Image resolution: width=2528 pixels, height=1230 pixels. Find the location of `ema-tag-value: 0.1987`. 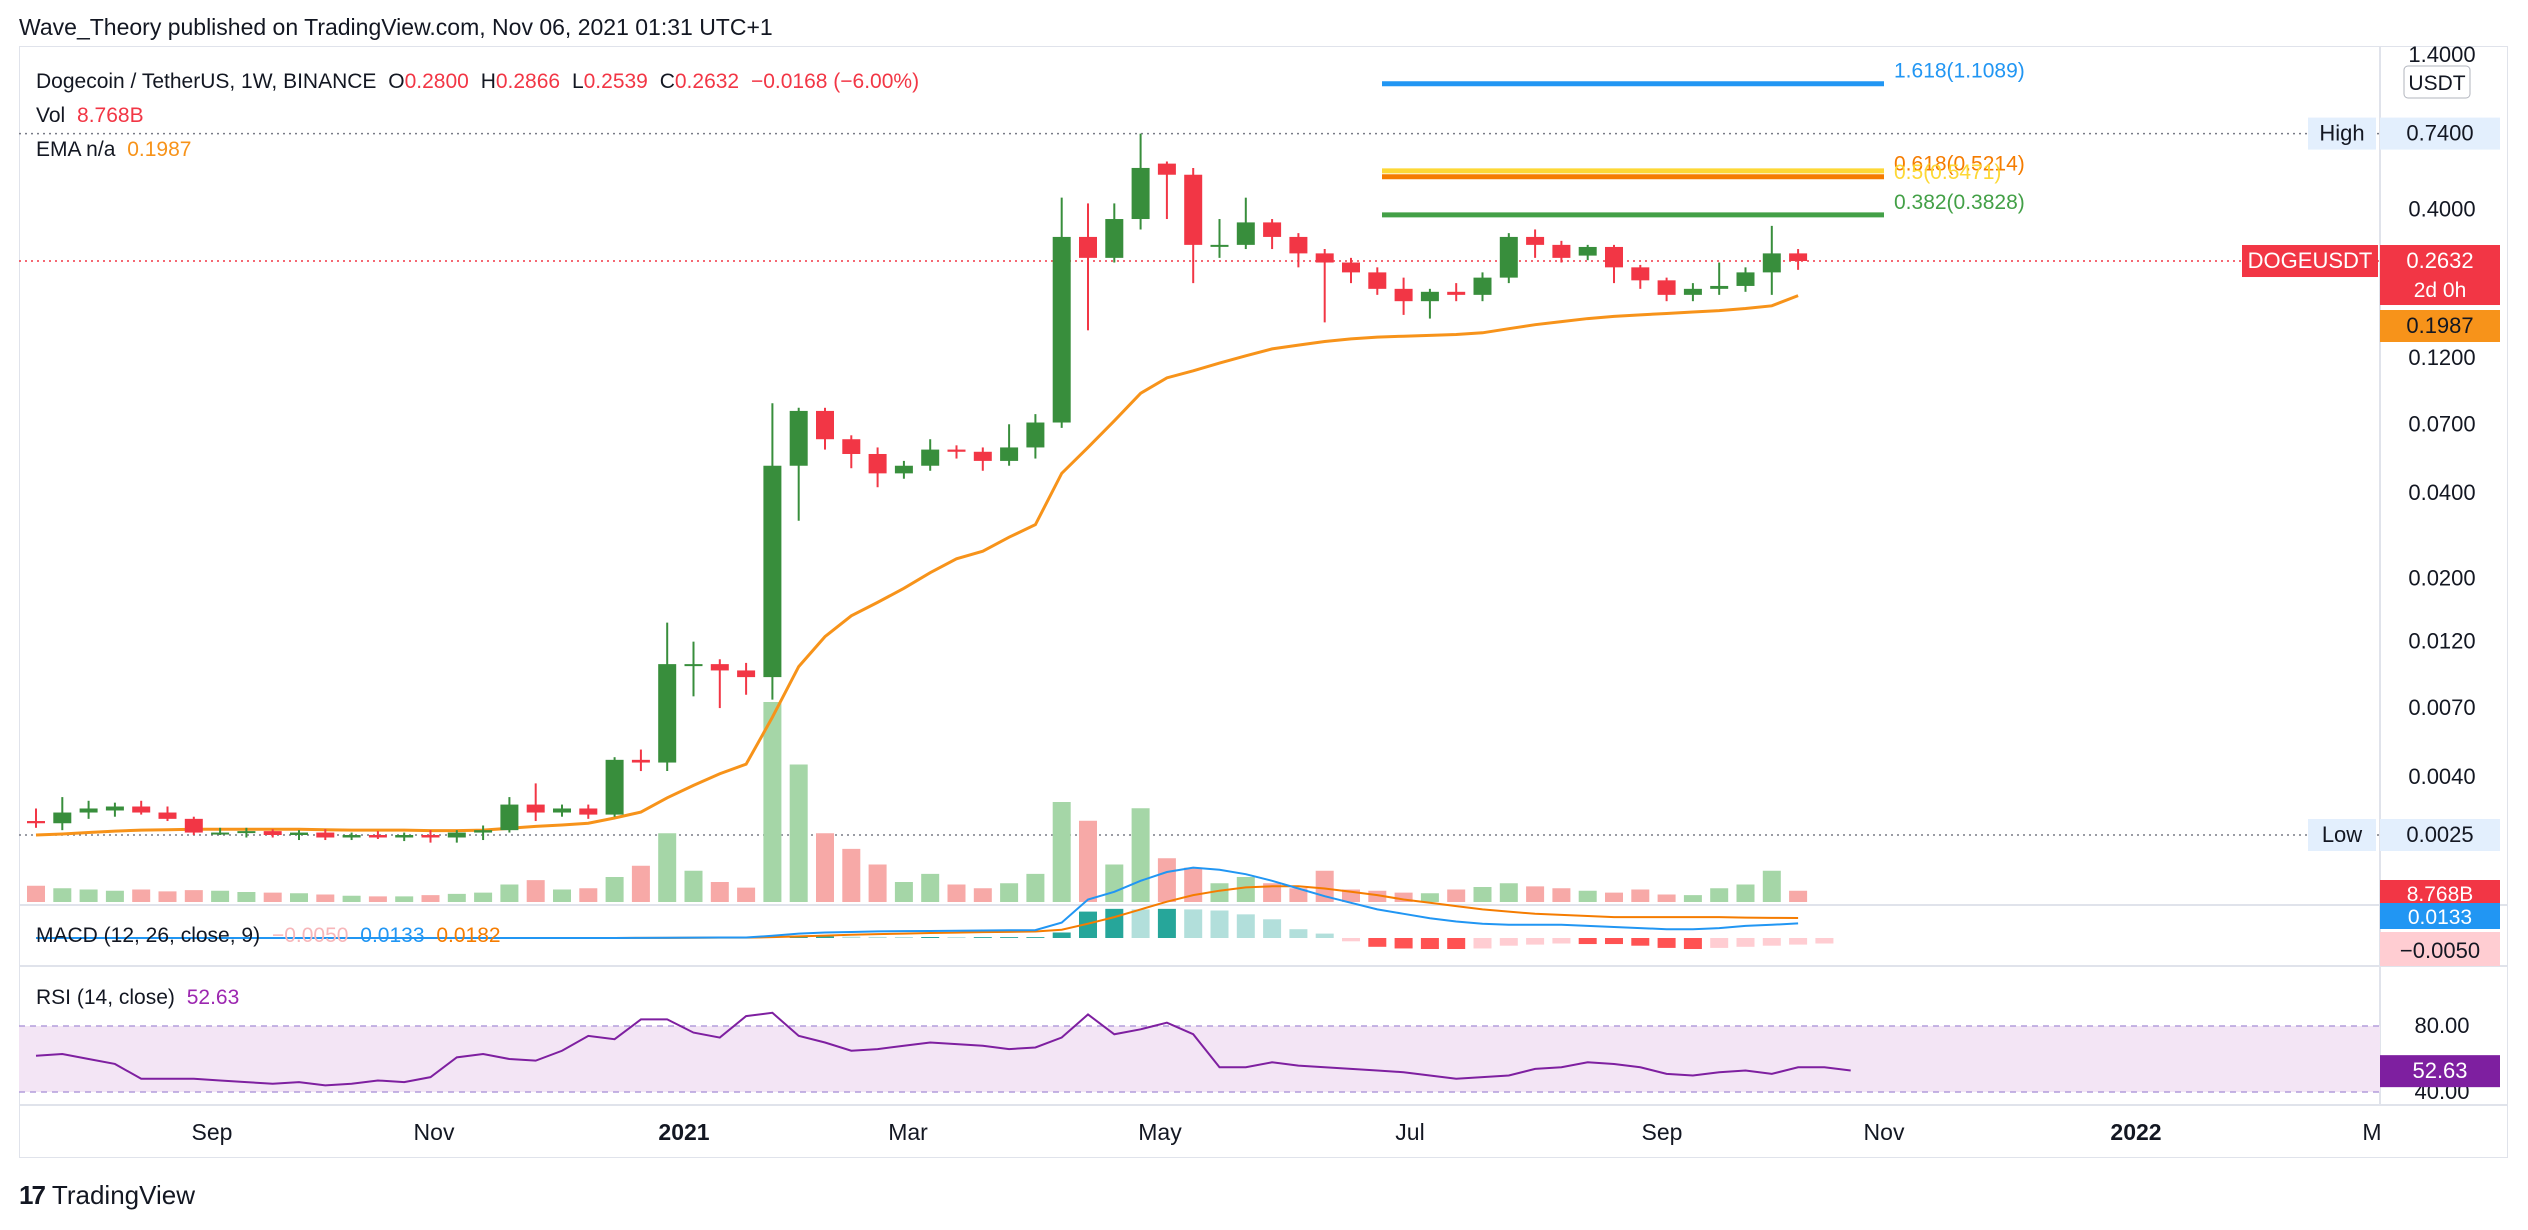

ema-tag-value: 0.1987 is located at coordinates (2439, 325).